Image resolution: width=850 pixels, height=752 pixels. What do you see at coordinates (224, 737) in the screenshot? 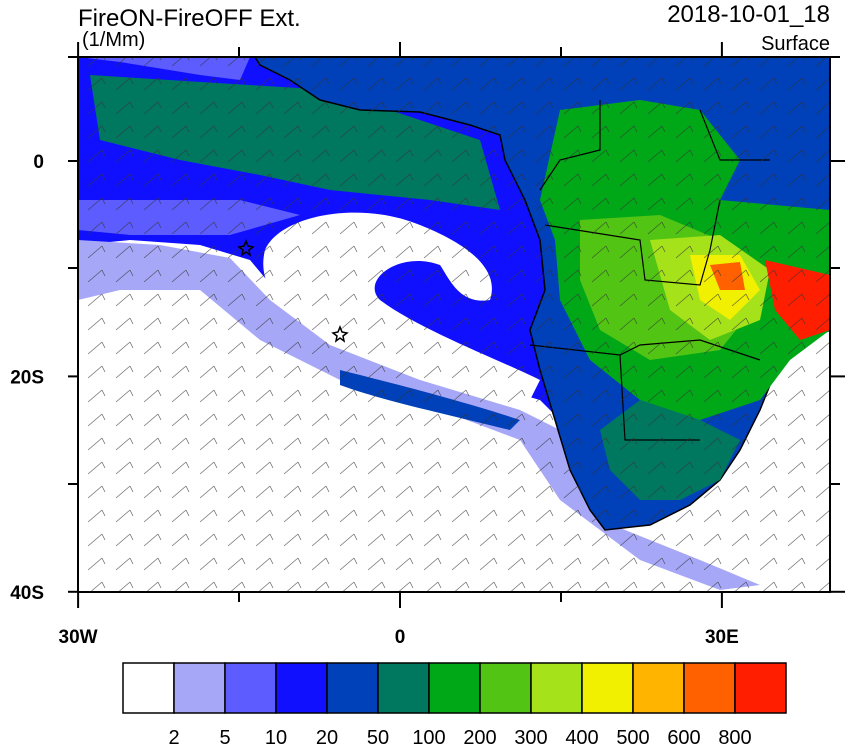
I see `colorbar-label: 5` at bounding box center [224, 737].